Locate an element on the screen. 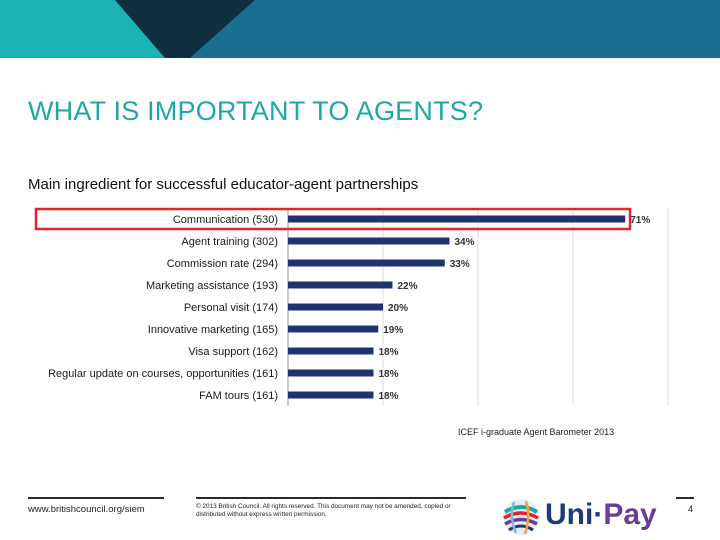  category-label: Commission rate (294) is located at coordinates (222, 264).